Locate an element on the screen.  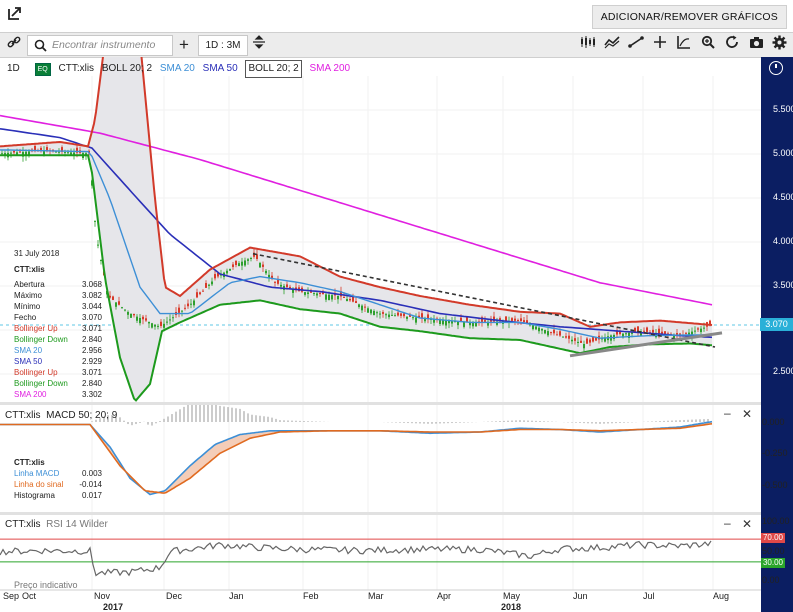
toolbar: Encontrar instrumento + 1D : 3M is located at coordinates (396, 45).